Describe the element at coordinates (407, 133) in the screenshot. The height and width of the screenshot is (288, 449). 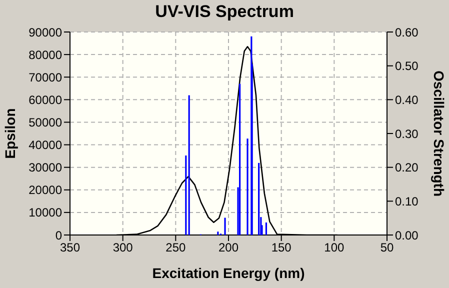
I see `y2-tick-label: 0.30` at that location.